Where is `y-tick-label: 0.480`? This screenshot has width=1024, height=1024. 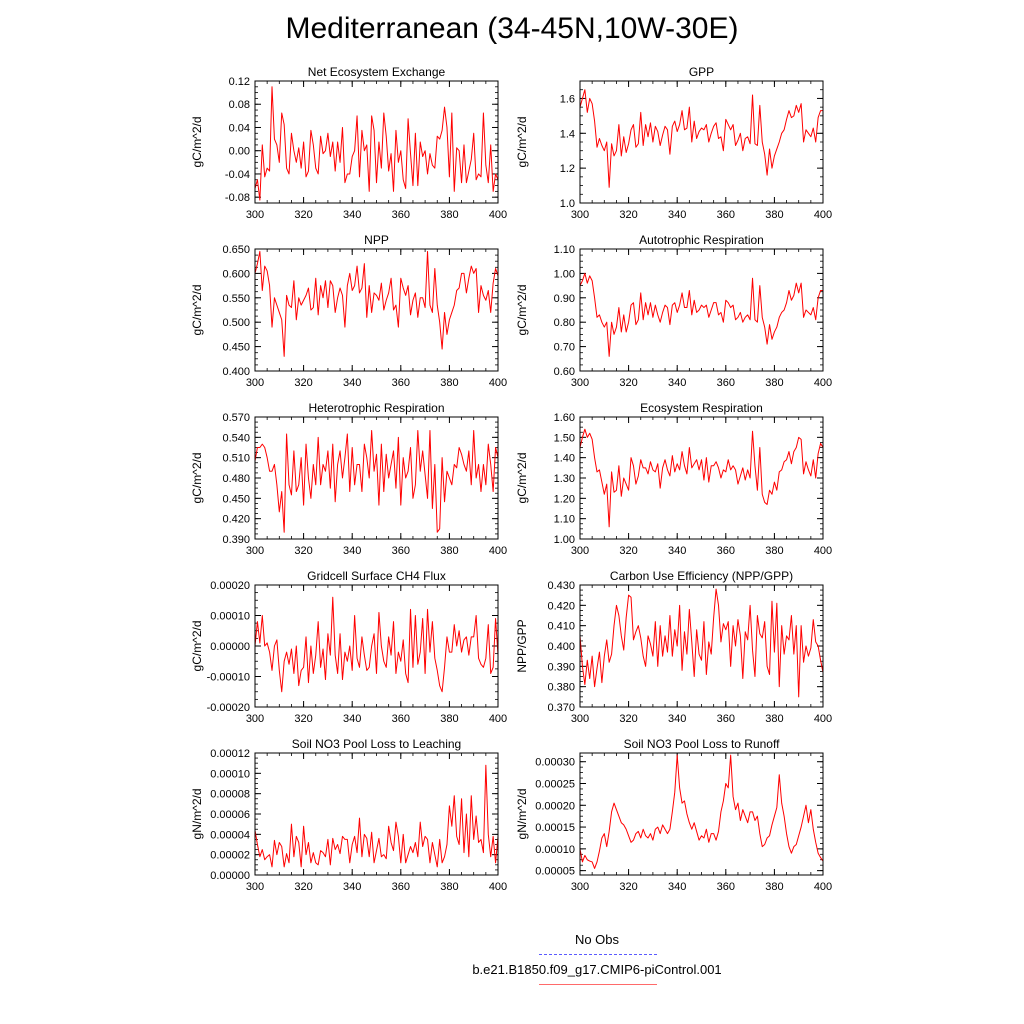 y-tick-label: 0.480 is located at coordinates (236, 479).